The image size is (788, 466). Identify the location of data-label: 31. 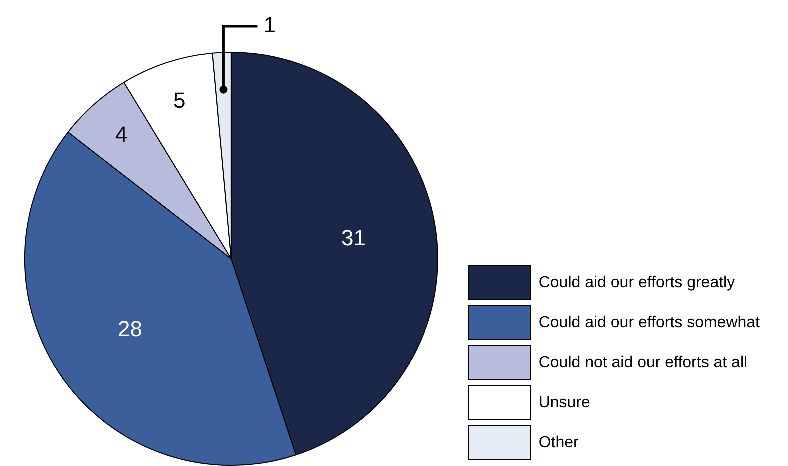
(354, 237).